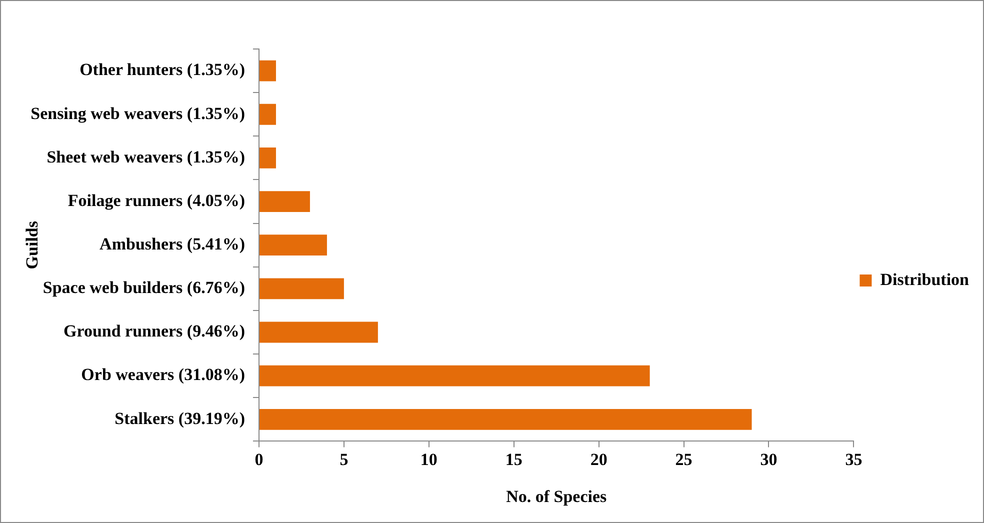  What do you see at coordinates (429, 459) in the screenshot?
I see `x-tick-label: 10` at bounding box center [429, 459].